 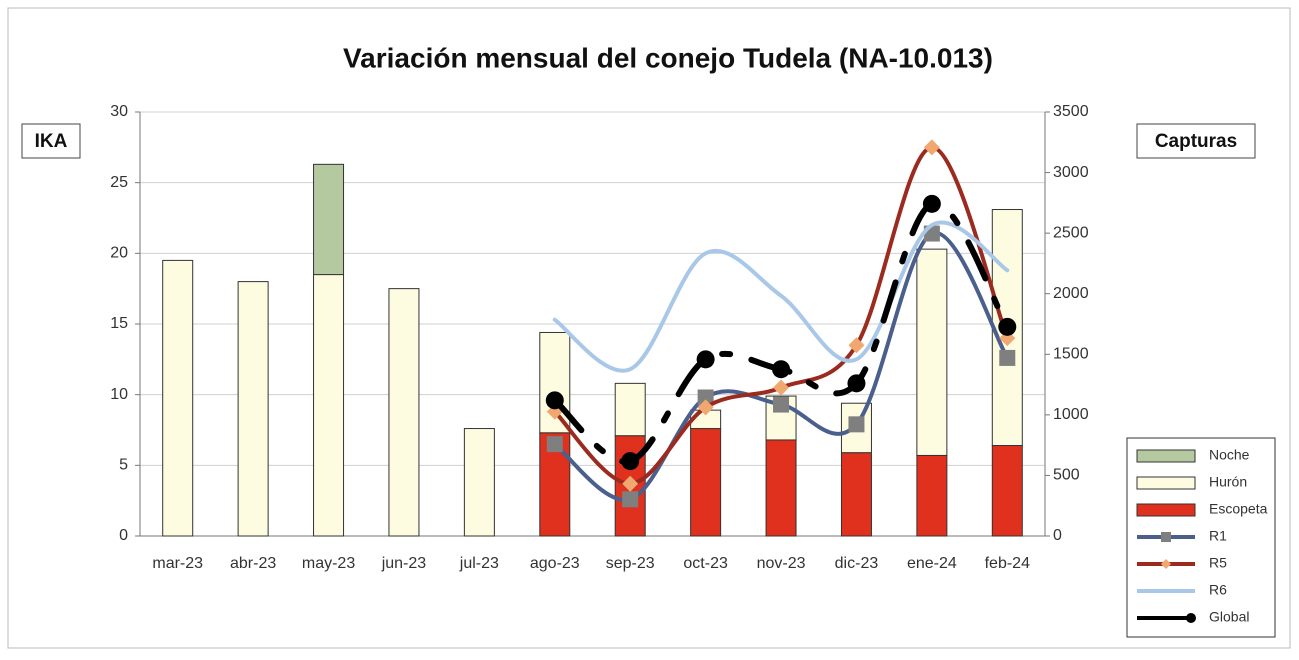 What do you see at coordinates (1071, 232) in the screenshot?
I see `y2-tick-label: 2500` at bounding box center [1071, 232].